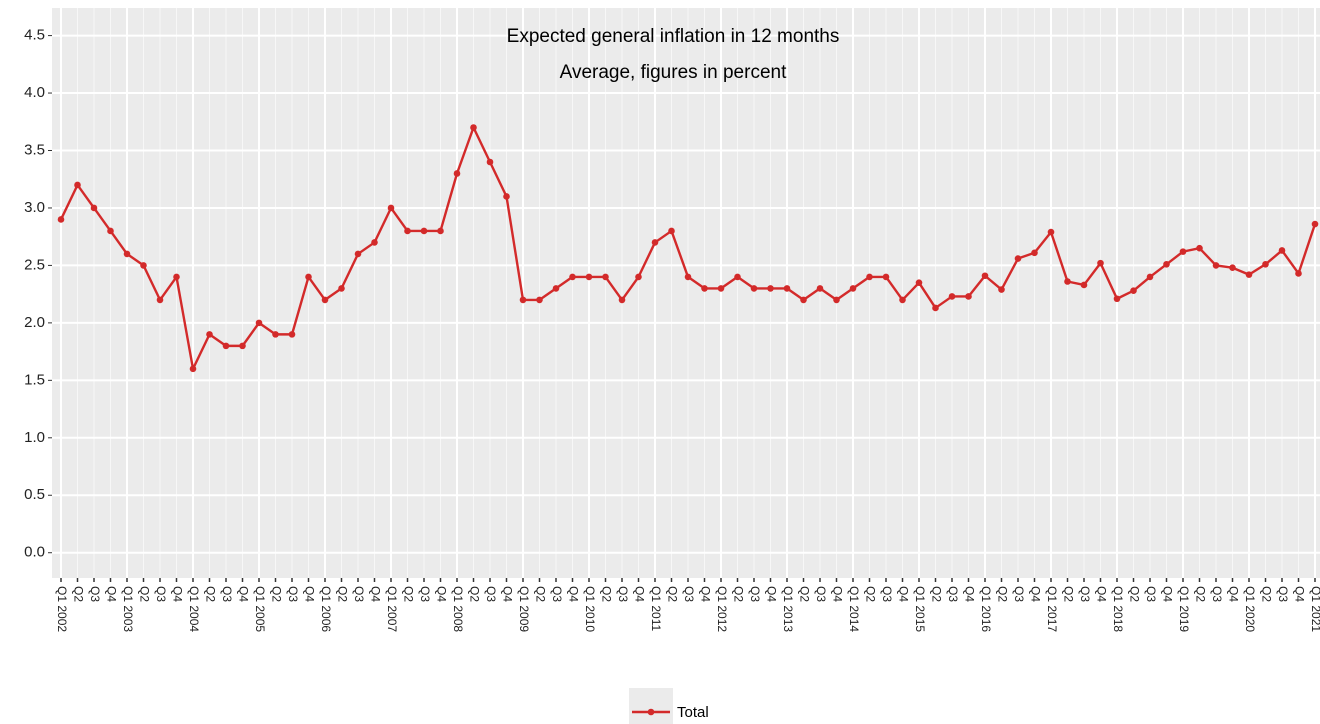  What do you see at coordinates (34, 494) in the screenshot?
I see `y-tick-label: 0.5` at bounding box center [34, 494].